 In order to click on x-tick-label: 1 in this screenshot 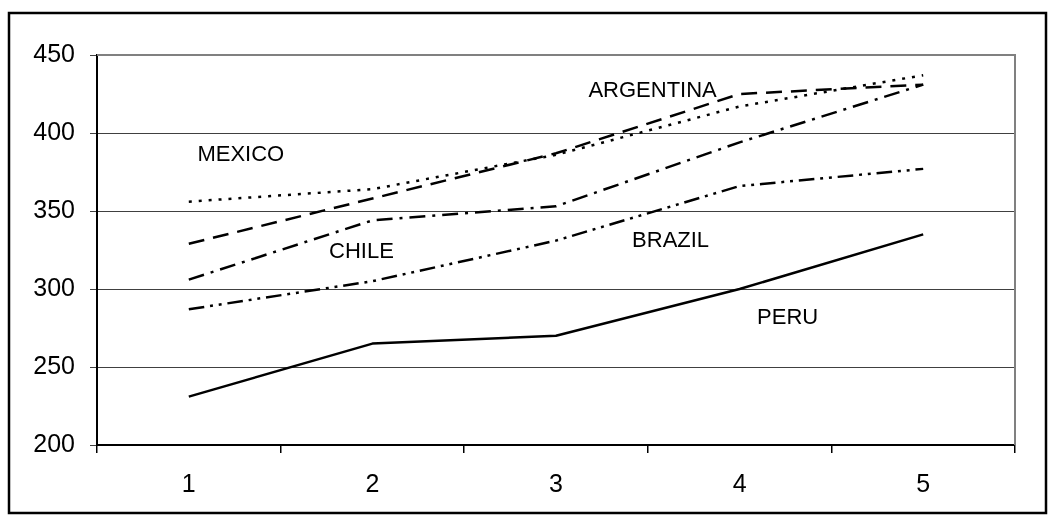, I will do `click(188, 482)`.